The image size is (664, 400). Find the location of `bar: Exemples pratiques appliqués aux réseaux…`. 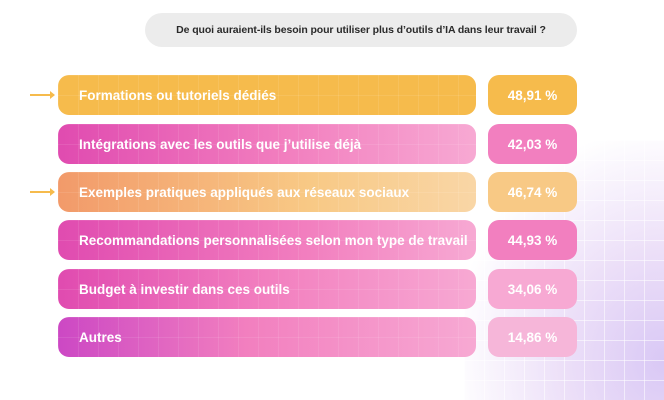

bar: Exemples pratiques appliqués aux réseaux… is located at coordinates (267, 192).